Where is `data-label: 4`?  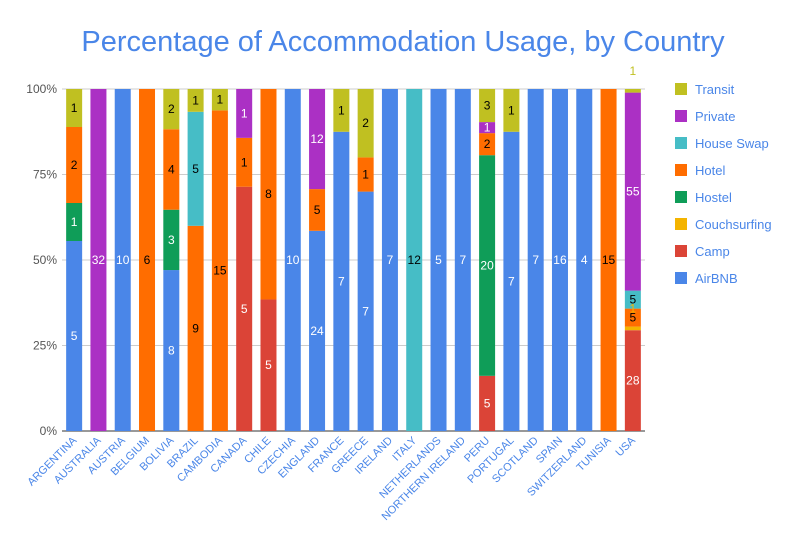 data-label: 4 is located at coordinates (584, 260).